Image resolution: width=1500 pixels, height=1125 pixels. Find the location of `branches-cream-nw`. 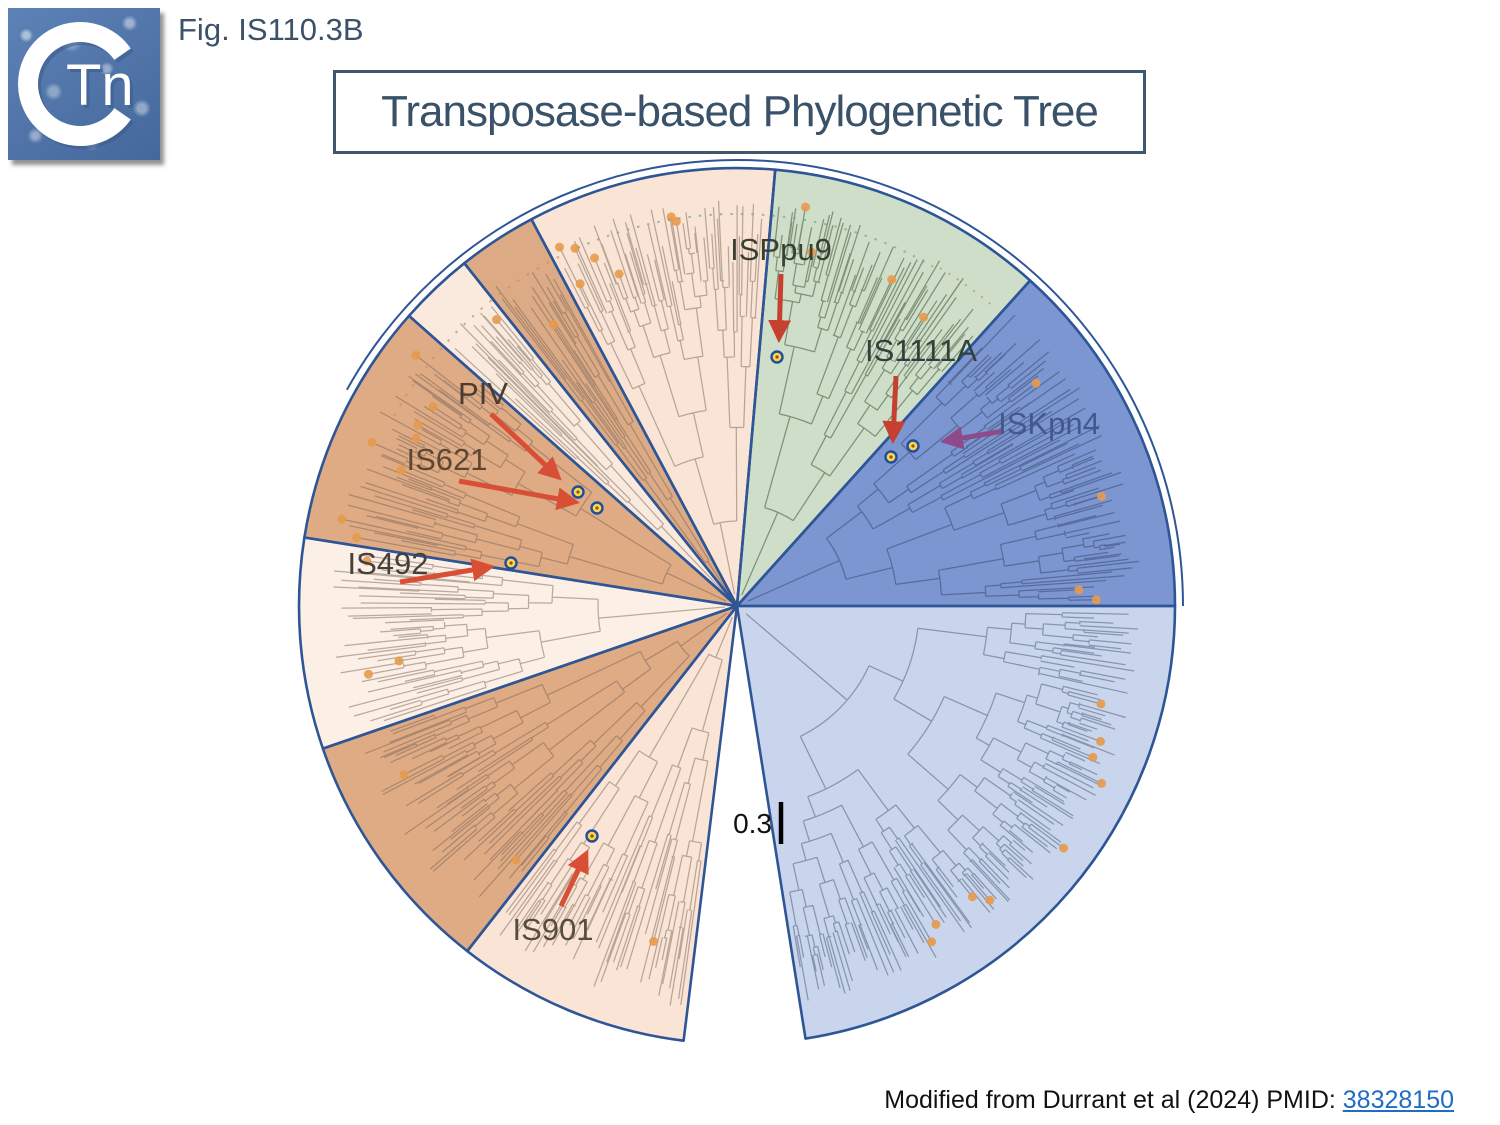

branches-cream-nw is located at coordinates (592, 452).